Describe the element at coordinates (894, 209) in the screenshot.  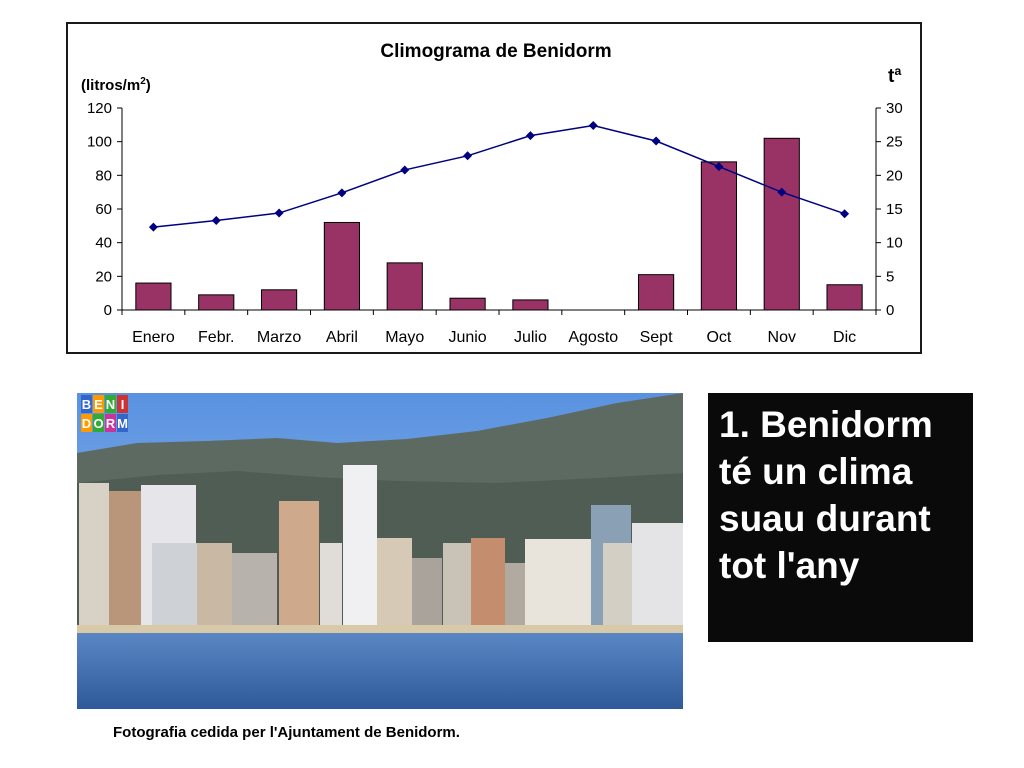
I see `right-tick-label: 15` at that location.